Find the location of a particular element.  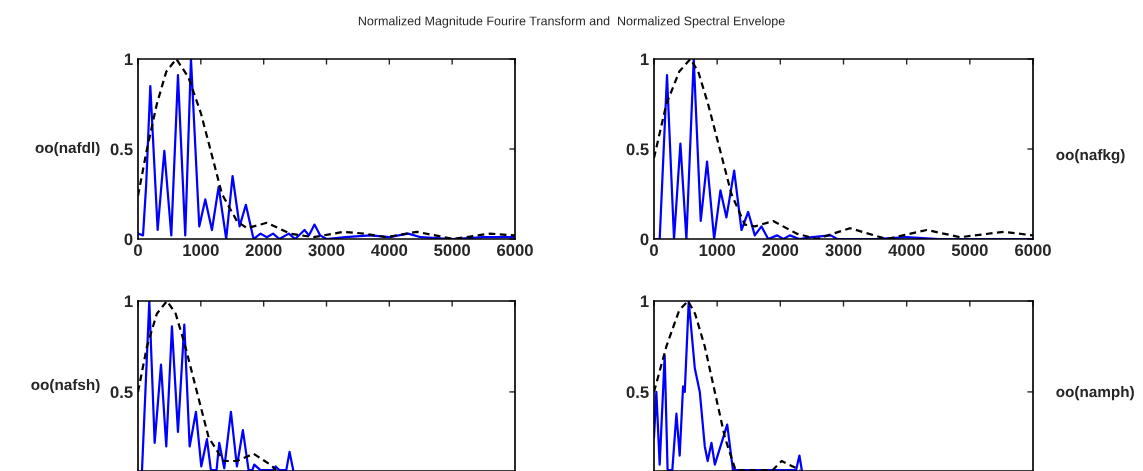

y-axis-title: oo(namph) is located at coordinates (1095, 393).